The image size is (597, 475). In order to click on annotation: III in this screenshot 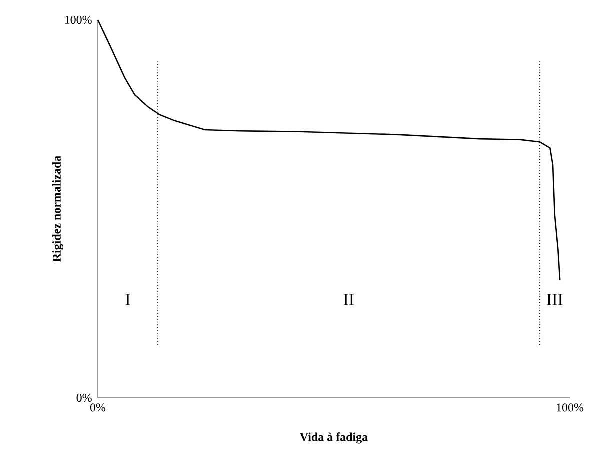, I will do `click(555, 300)`.